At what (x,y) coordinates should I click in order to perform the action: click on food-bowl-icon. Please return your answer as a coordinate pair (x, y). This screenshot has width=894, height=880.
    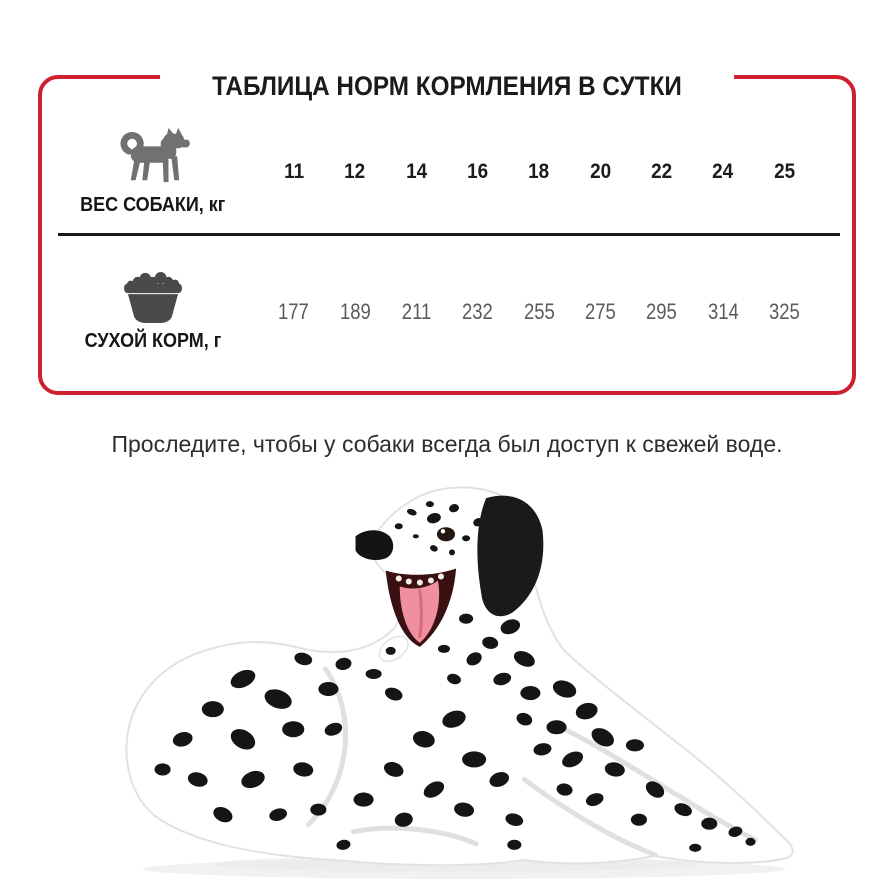
    Looking at the image, I should click on (152, 297).